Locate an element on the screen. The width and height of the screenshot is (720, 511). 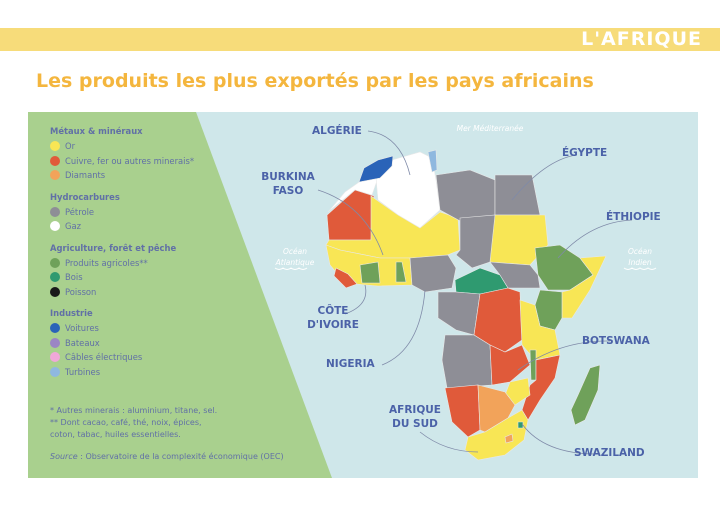
label-line: CÔTE is located at coordinates (333, 311).